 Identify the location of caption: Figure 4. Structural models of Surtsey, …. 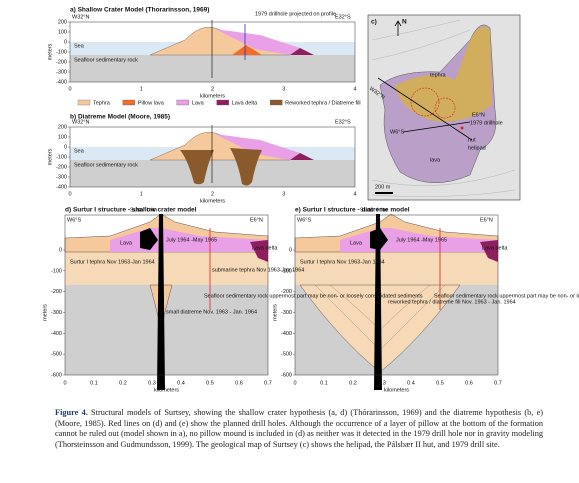
(299, 429).